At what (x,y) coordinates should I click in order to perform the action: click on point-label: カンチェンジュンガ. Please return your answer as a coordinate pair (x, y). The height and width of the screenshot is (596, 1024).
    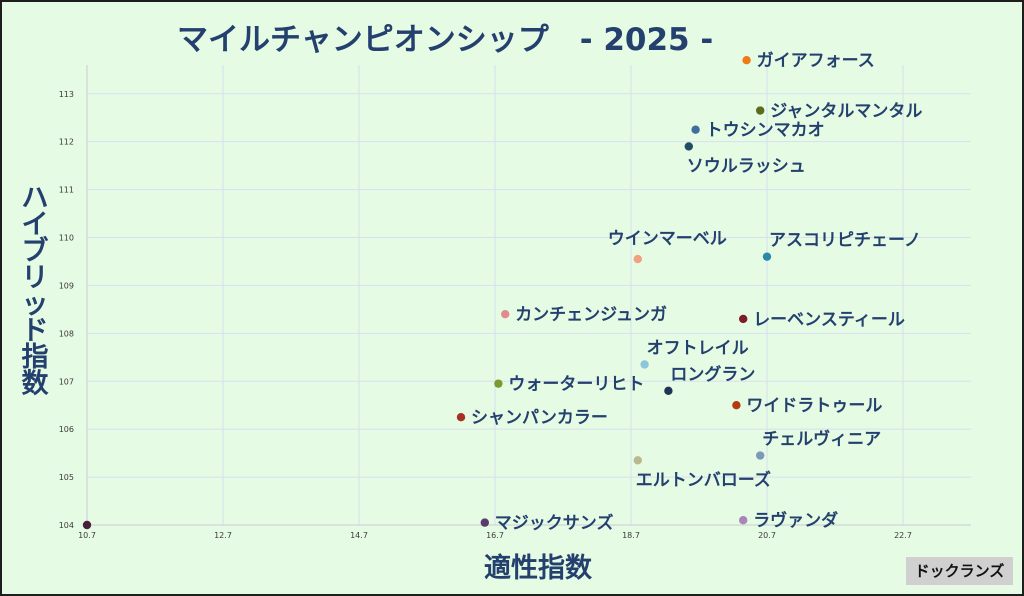
    Looking at the image, I should click on (591, 315).